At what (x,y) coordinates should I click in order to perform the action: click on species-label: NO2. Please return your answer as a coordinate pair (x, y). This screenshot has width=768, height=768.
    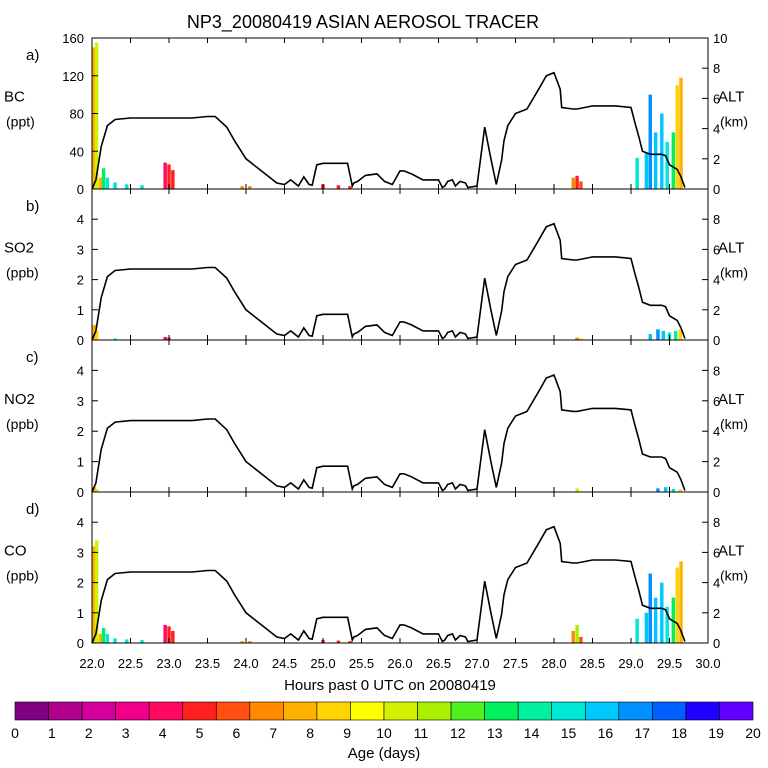
    Looking at the image, I should click on (19, 399).